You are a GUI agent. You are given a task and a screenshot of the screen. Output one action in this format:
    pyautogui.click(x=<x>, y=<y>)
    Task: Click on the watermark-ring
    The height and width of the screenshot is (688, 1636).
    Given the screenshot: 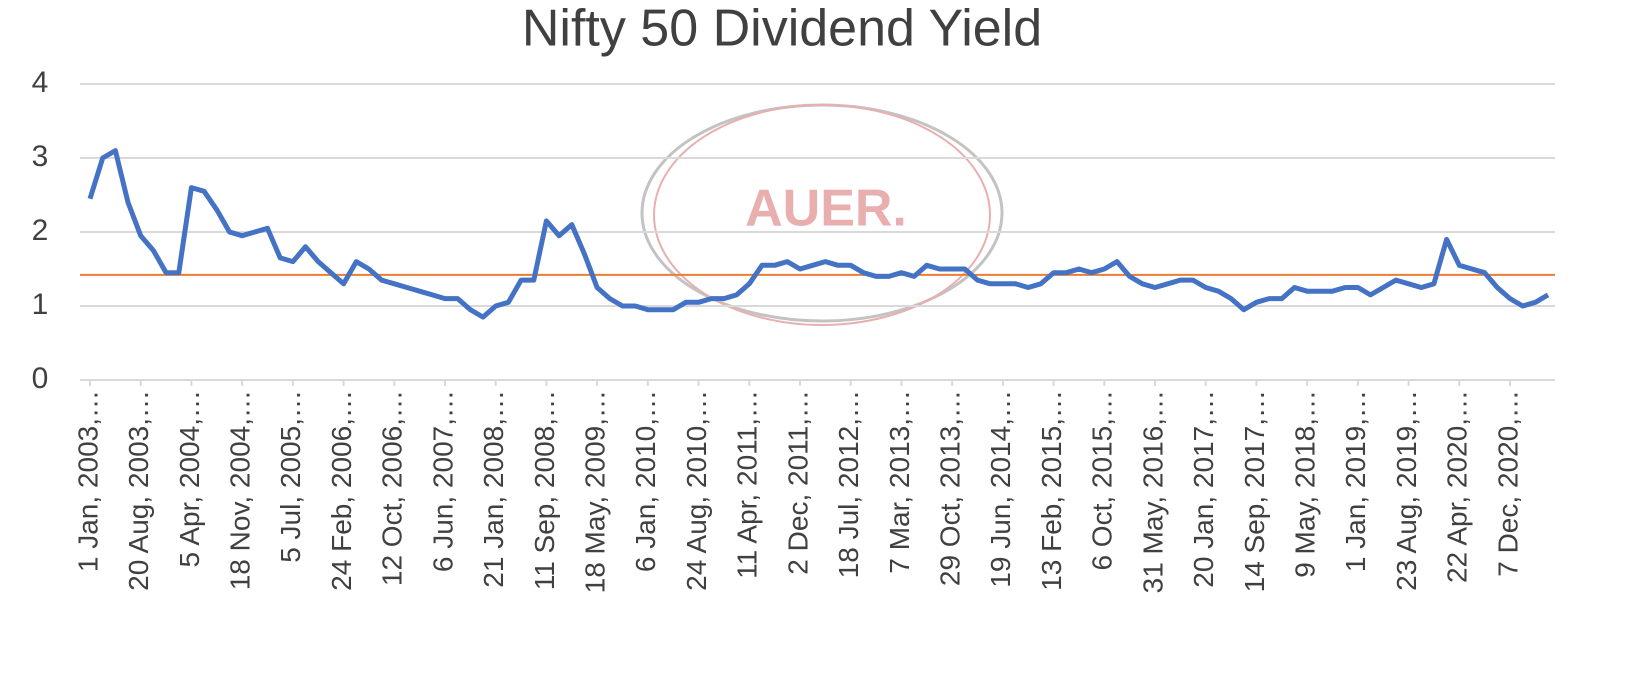 What is the action you would take?
    pyautogui.click(x=822, y=215)
    